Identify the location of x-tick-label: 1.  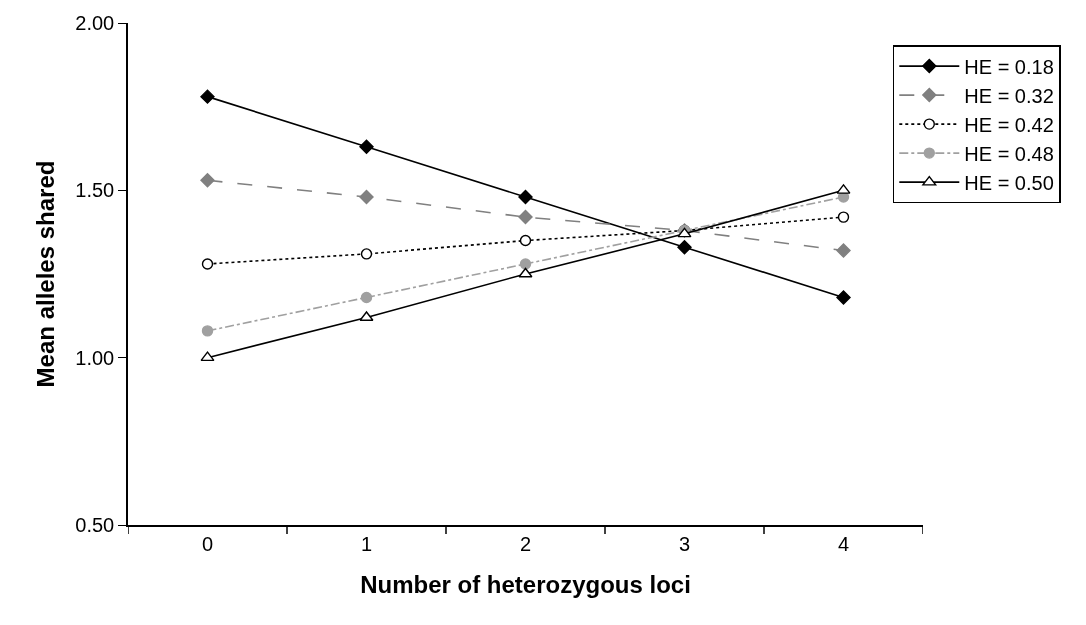
(366, 543).